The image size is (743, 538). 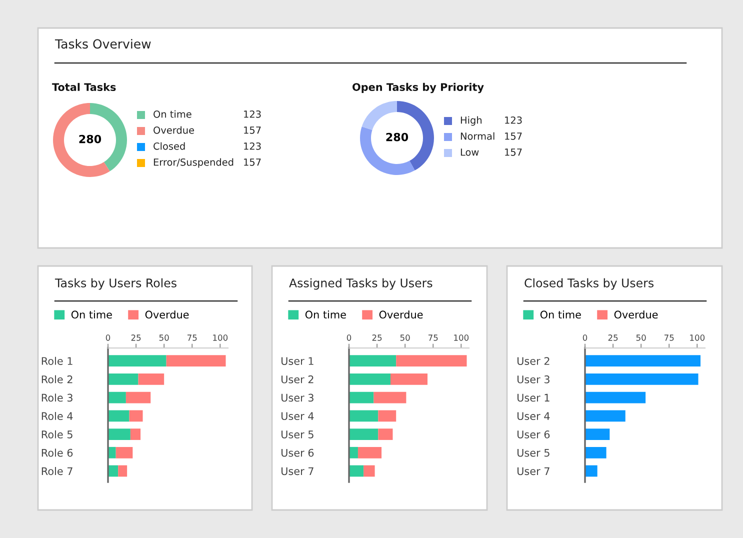 What do you see at coordinates (84, 87) in the screenshot?
I see `chart-title: Total Tasks` at bounding box center [84, 87].